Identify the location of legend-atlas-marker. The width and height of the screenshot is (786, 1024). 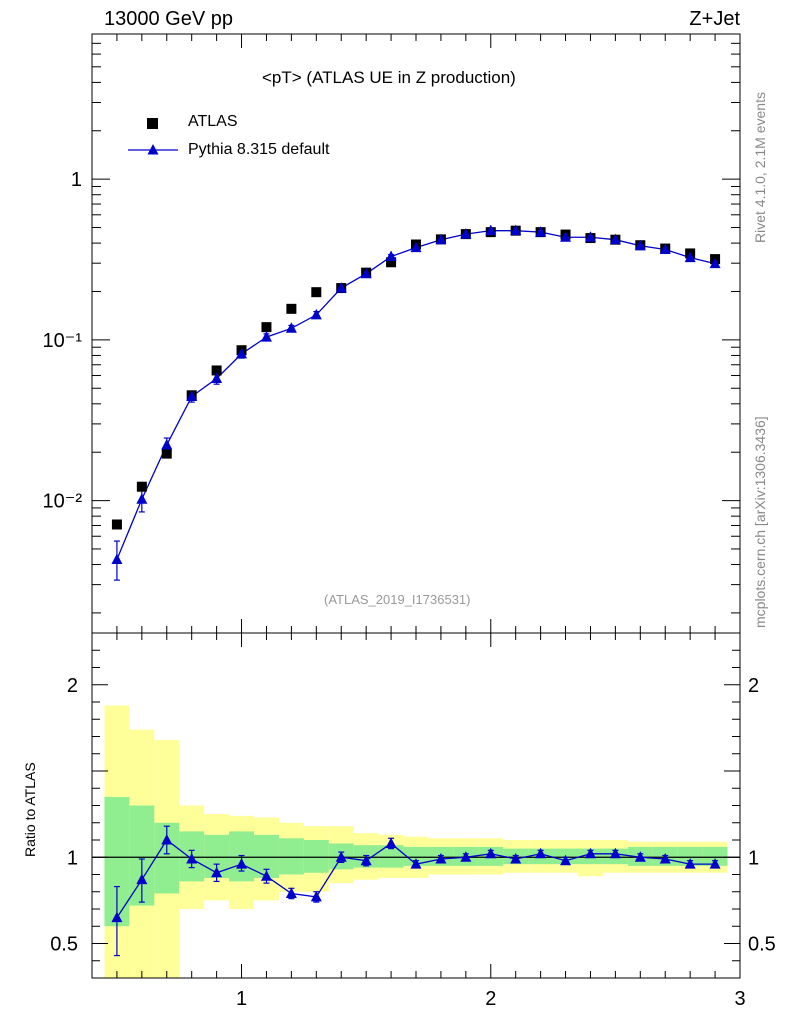
(152, 123).